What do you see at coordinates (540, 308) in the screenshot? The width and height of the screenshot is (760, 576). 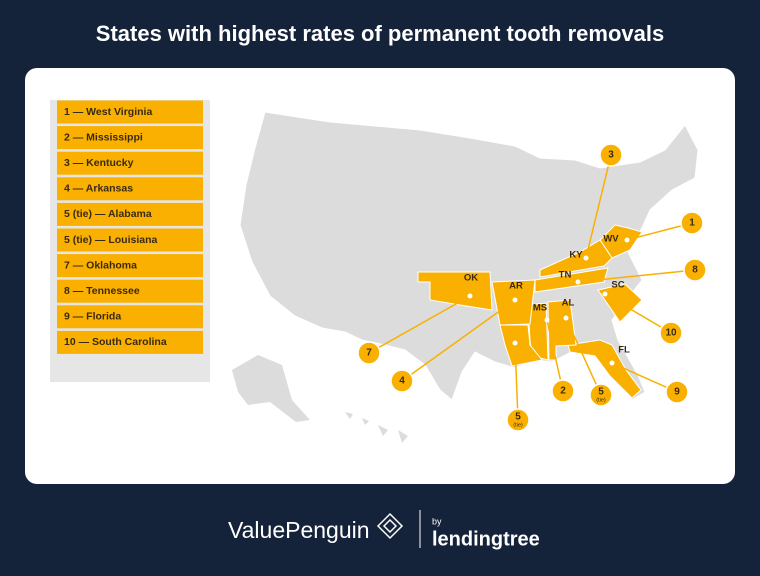 I see `state-abbr: MS` at bounding box center [540, 308].